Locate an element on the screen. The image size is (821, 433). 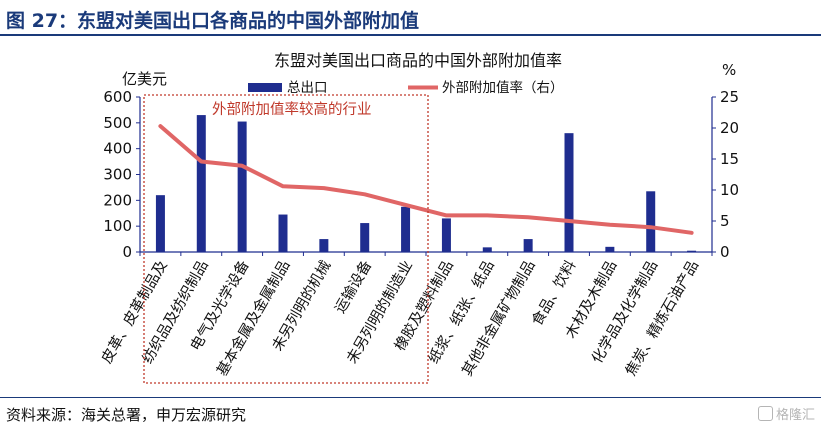
x-tick-label: 其他非金属矿物制品 is located at coordinates (499, 319).